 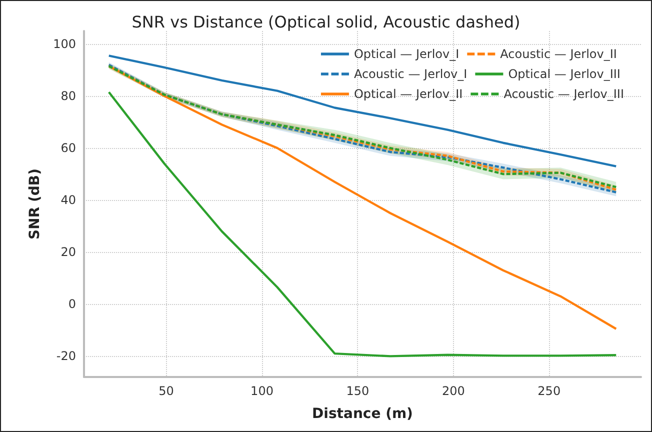 What do you see at coordinates (558, 54) in the screenshot?
I see `legend-label: Acoustic — Jerlov_II` at bounding box center [558, 54].